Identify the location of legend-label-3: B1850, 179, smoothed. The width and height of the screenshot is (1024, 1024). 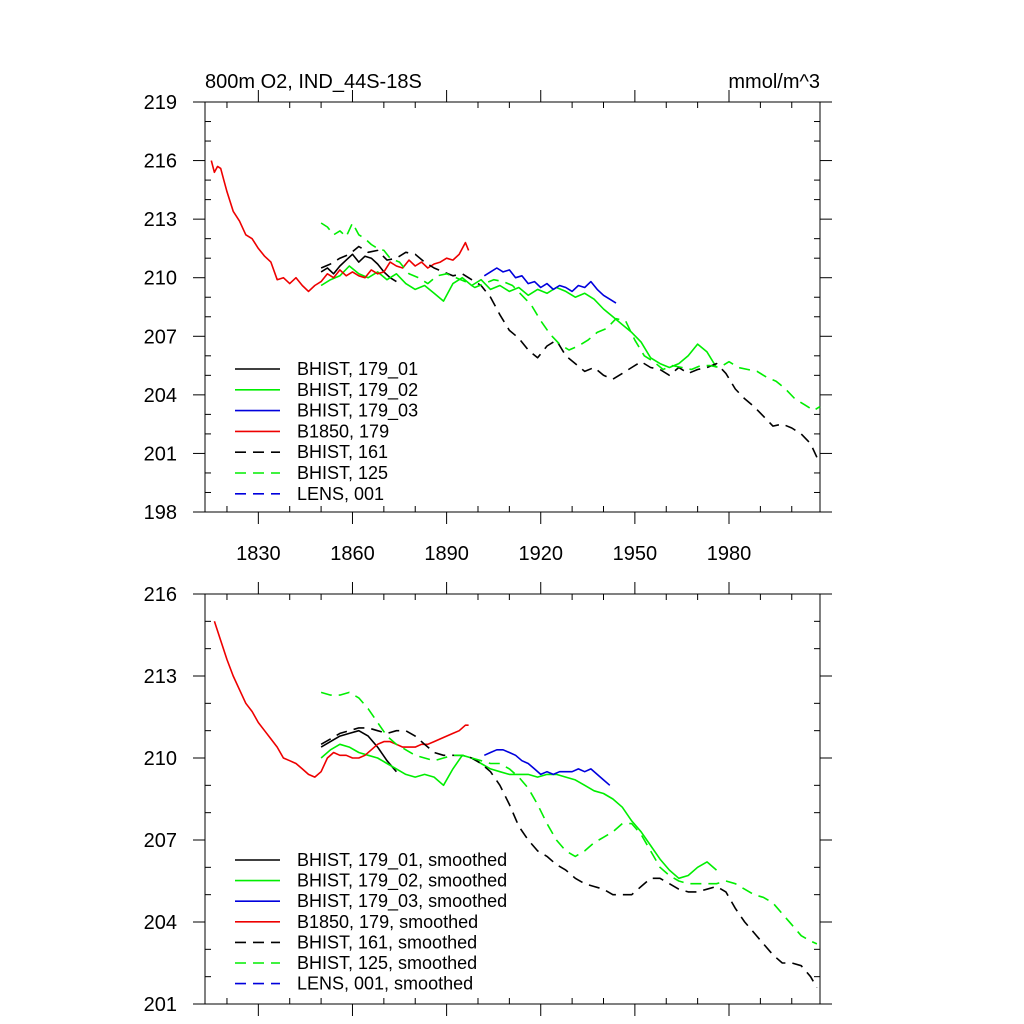
(387, 922).